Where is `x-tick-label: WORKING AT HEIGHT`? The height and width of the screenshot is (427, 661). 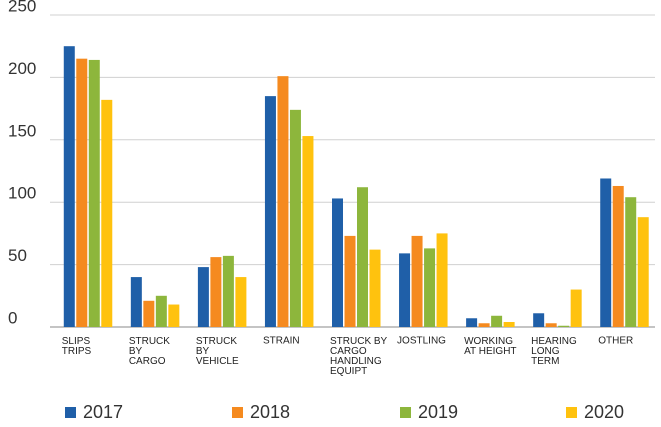
x-tick-label: WORKING AT HEIGHT is located at coordinates (490, 346).